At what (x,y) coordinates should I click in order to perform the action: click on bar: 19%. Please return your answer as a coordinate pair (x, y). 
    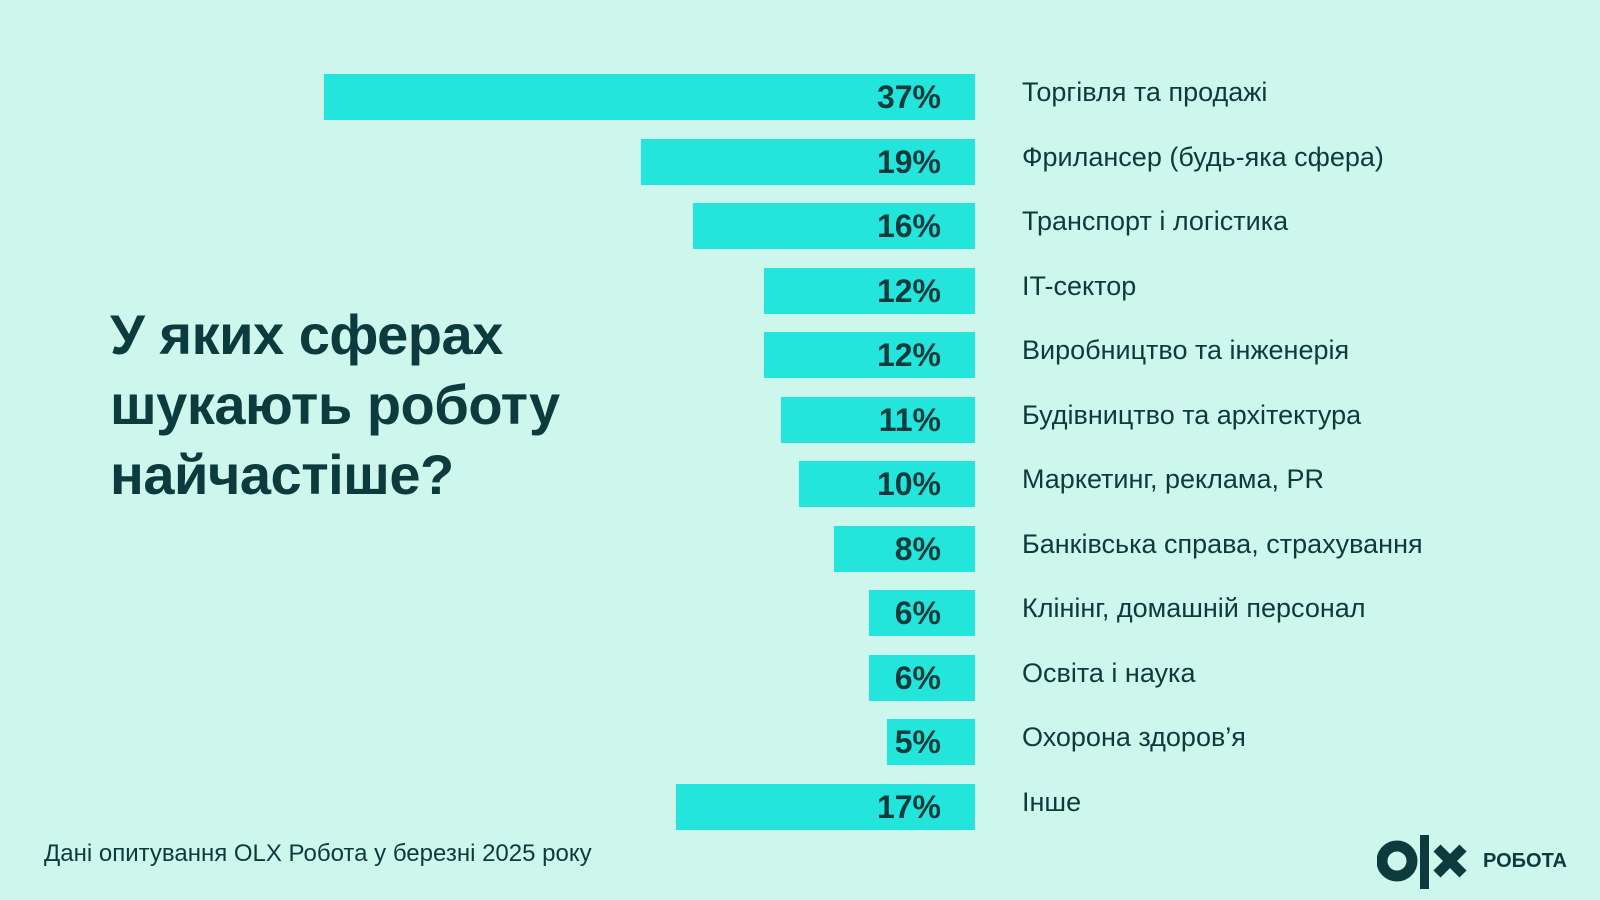
    Looking at the image, I should click on (807, 161).